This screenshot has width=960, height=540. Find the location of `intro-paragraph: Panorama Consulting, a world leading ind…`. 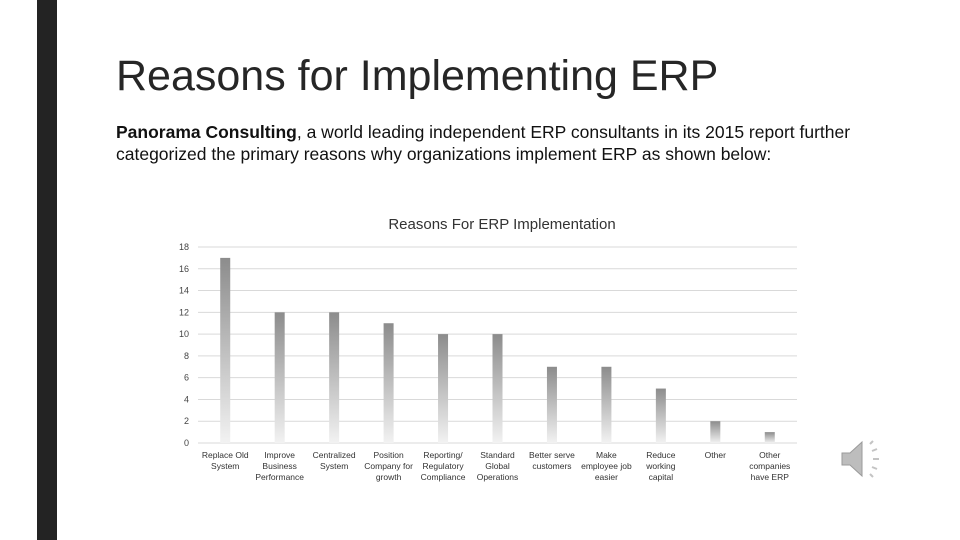

intro-paragraph: Panorama Consulting, a world leading ind… is located at coordinates (486, 143).